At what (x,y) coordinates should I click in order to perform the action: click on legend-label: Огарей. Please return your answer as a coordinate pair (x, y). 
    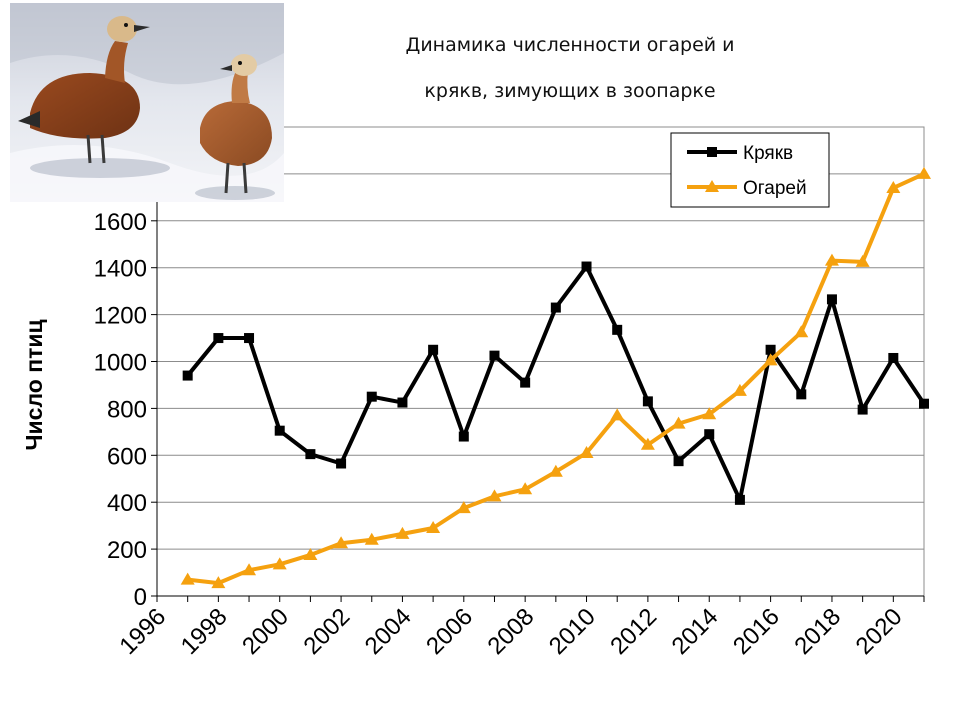
    Looking at the image, I should click on (775, 188).